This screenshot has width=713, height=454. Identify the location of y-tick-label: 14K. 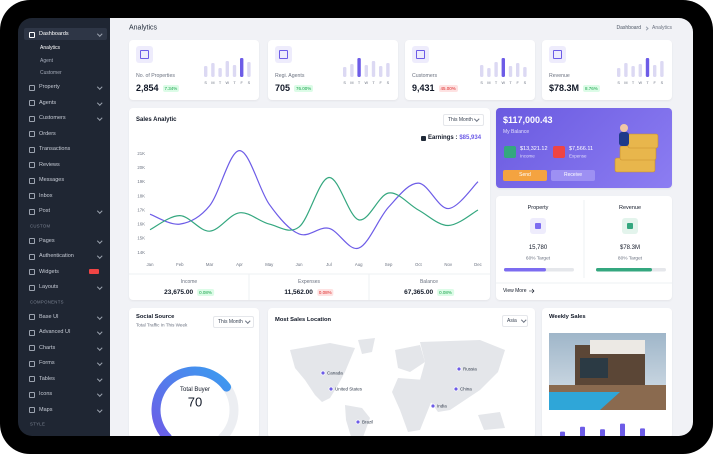
(141, 252).